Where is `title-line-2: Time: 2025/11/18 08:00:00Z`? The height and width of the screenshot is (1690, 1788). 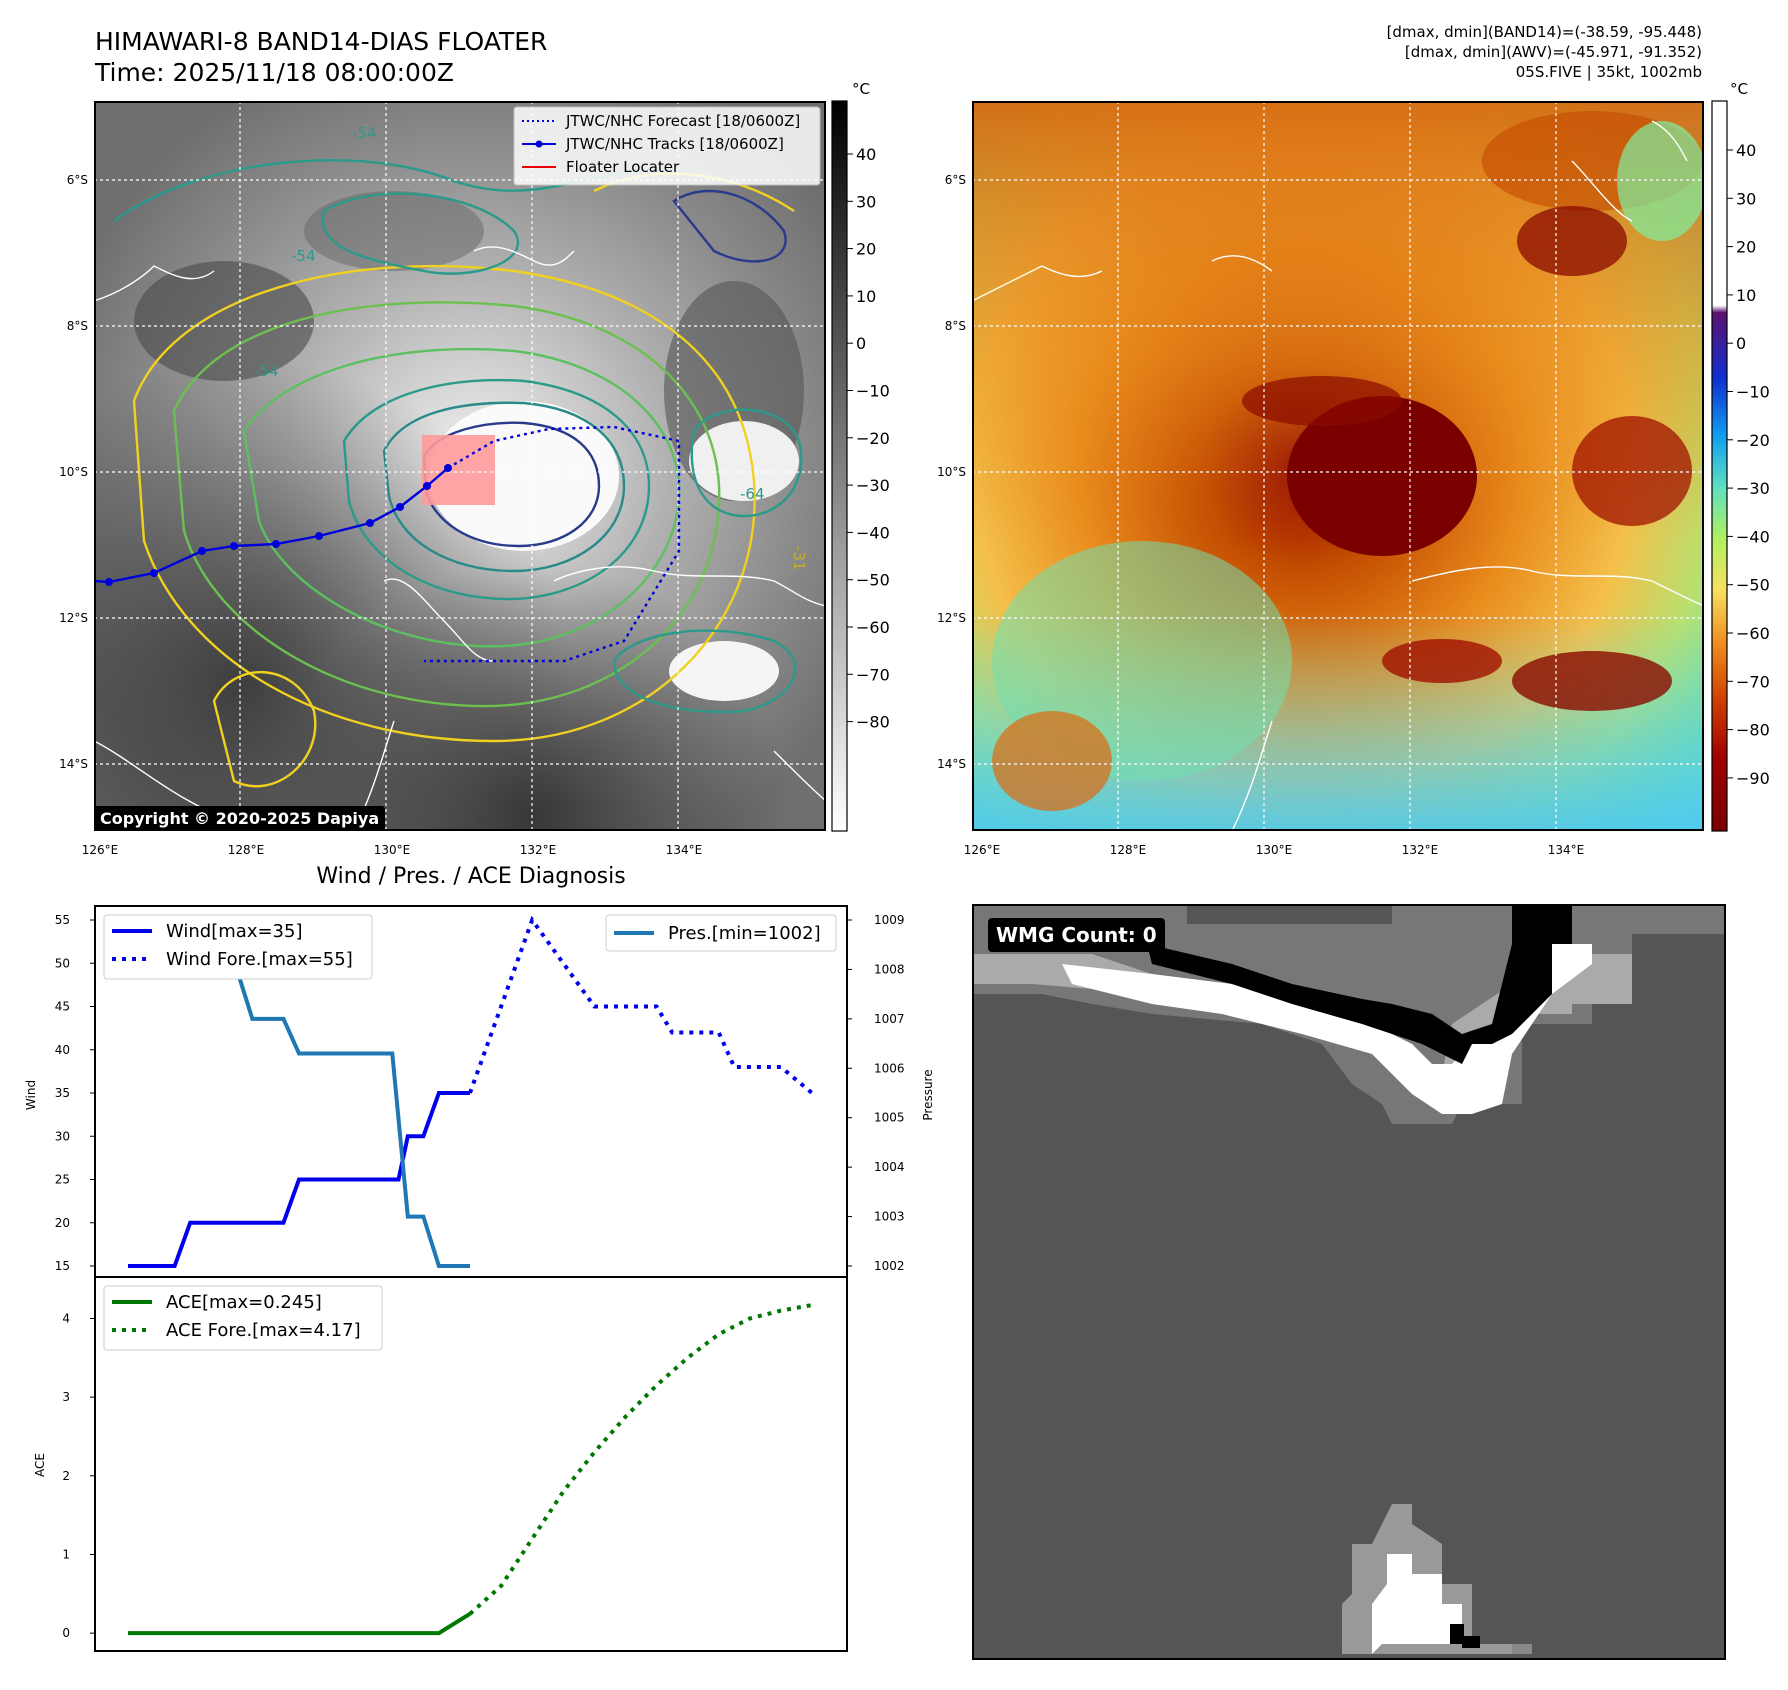 title-line-2: Time: 2025/11/18 08:00:00Z is located at coordinates (274, 72).